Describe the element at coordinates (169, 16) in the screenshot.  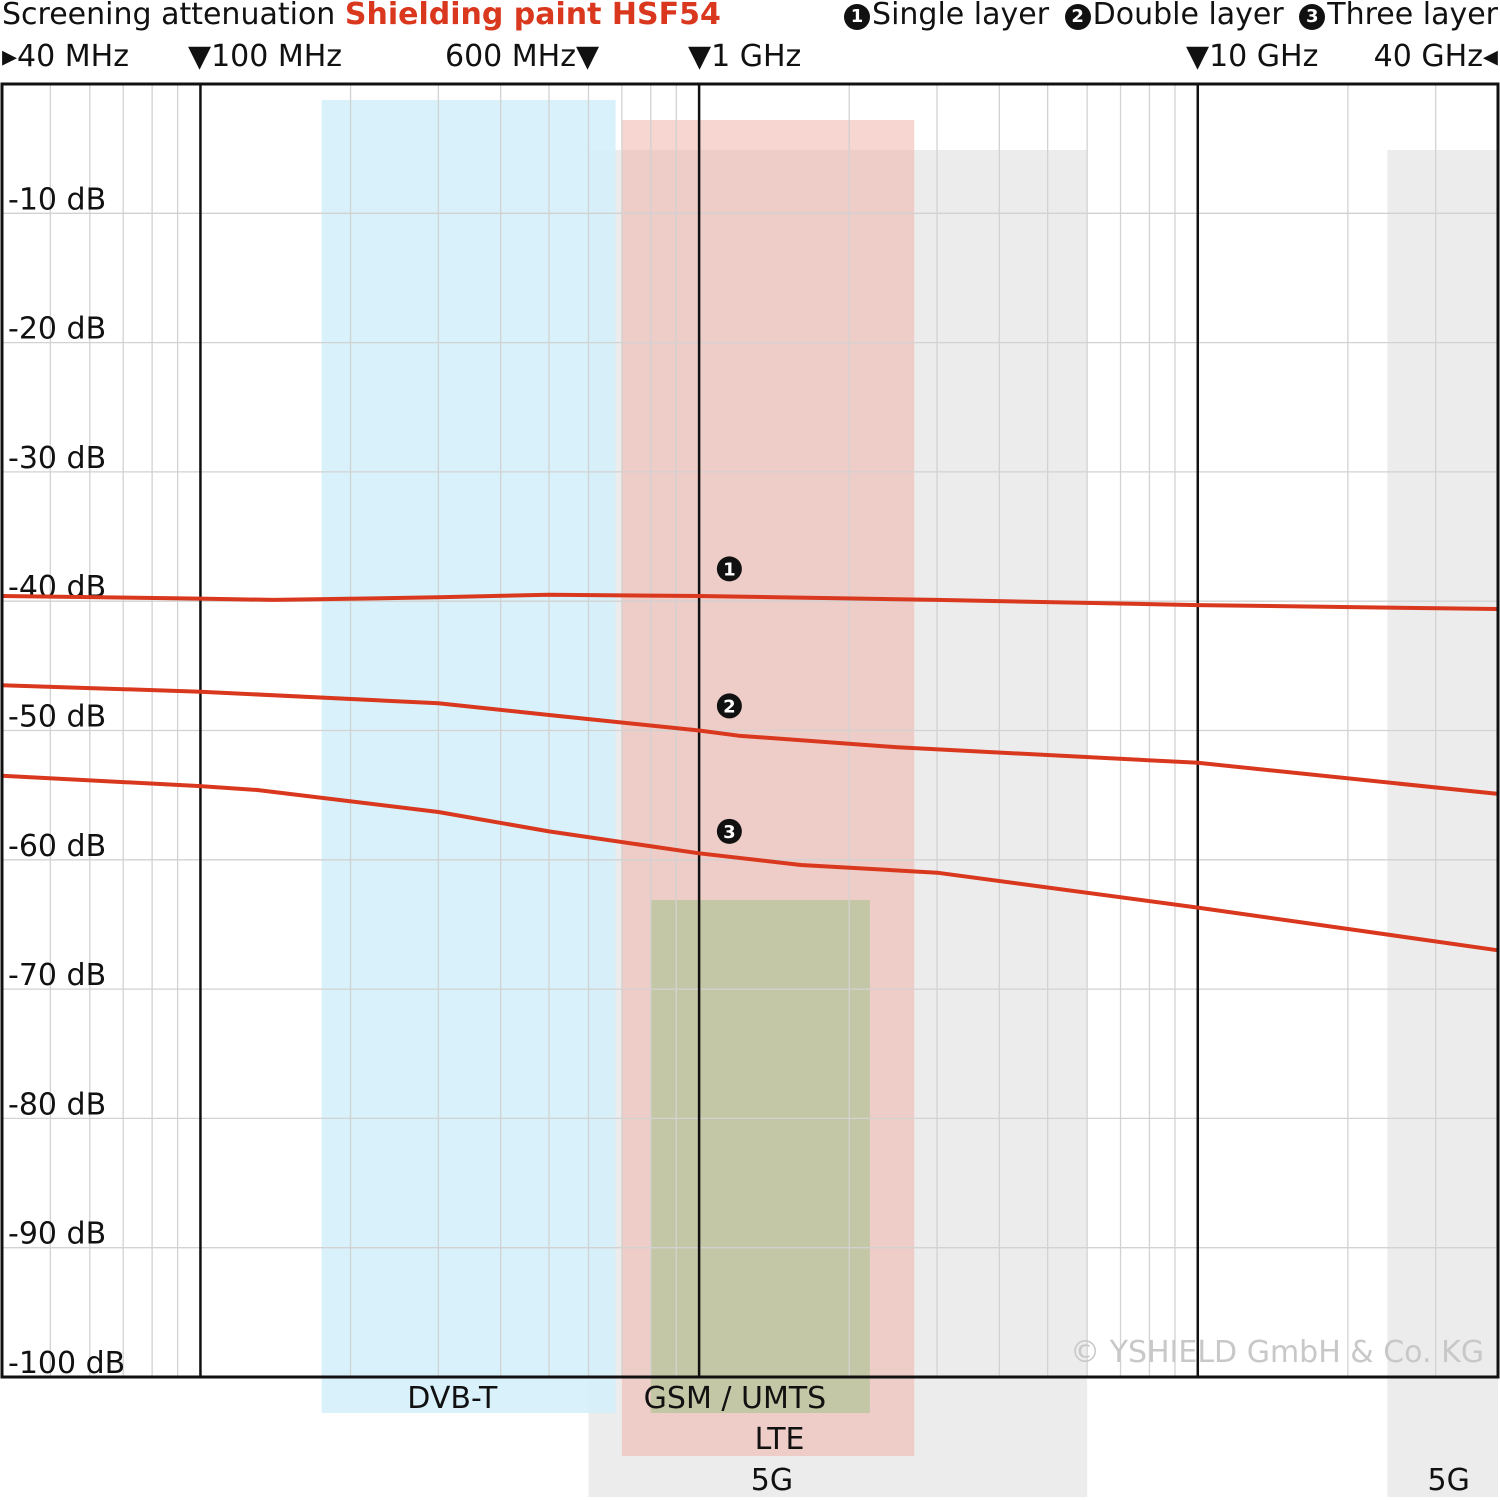
I see `title-prefix: Screening attenuation` at that location.